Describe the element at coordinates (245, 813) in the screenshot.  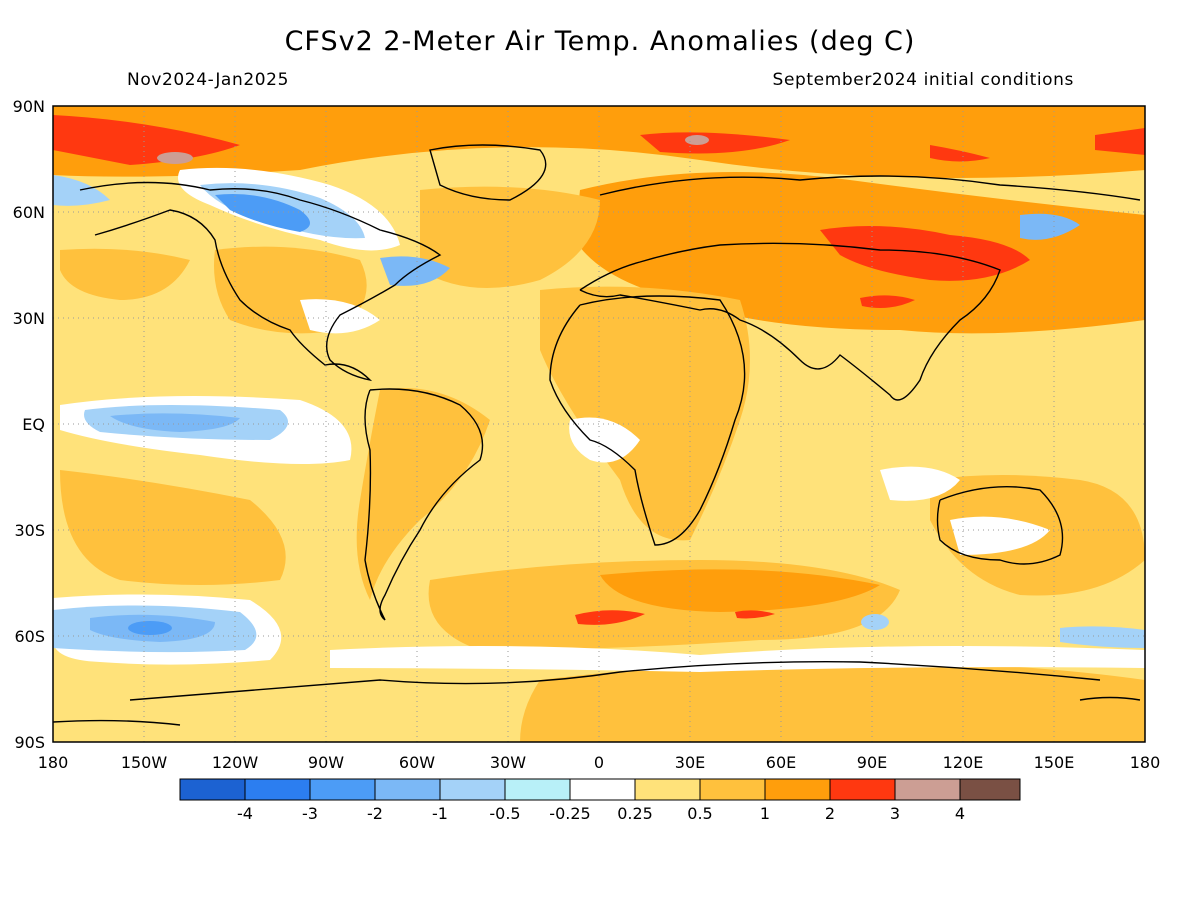
I see `colorbar-tick-label: -4` at that location.